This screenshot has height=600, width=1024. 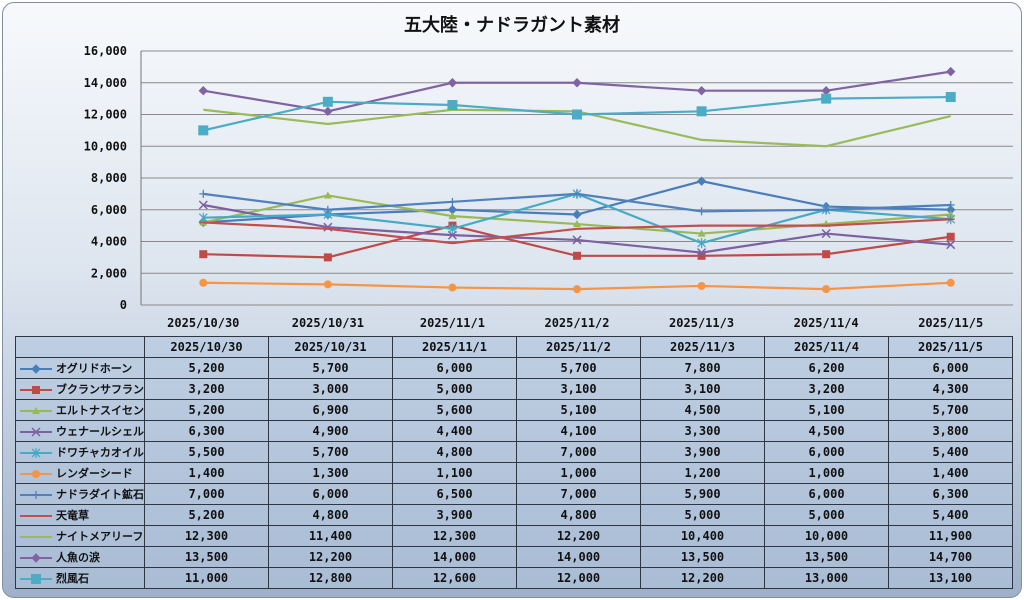 What do you see at coordinates (950, 452) in the screenshot?
I see `table-cell: 5,400` at bounding box center [950, 452].